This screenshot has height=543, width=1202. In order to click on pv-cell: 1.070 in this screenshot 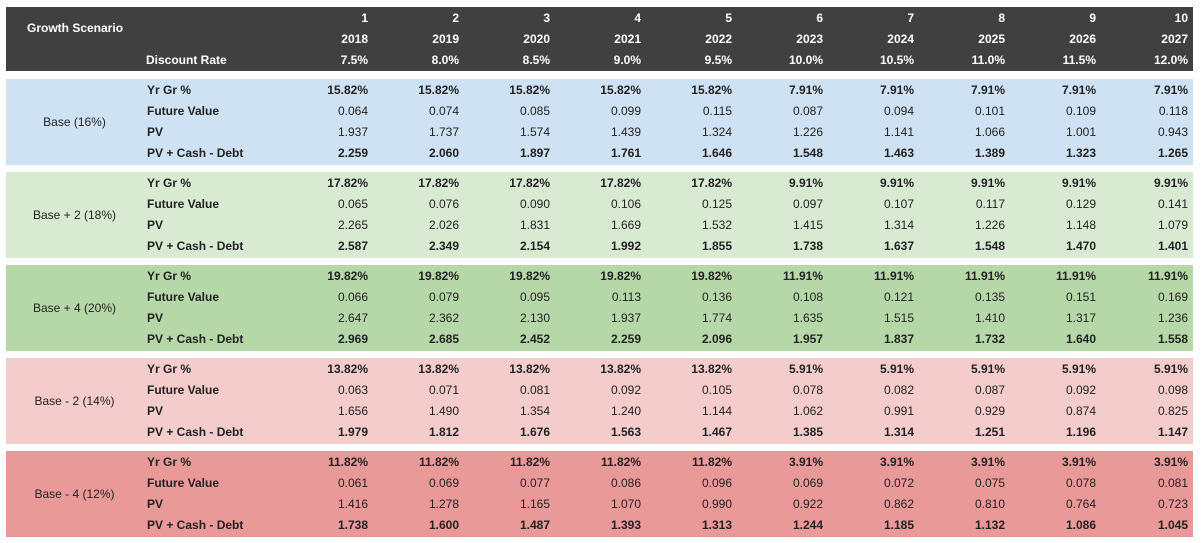, I will do `click(625, 504)`.